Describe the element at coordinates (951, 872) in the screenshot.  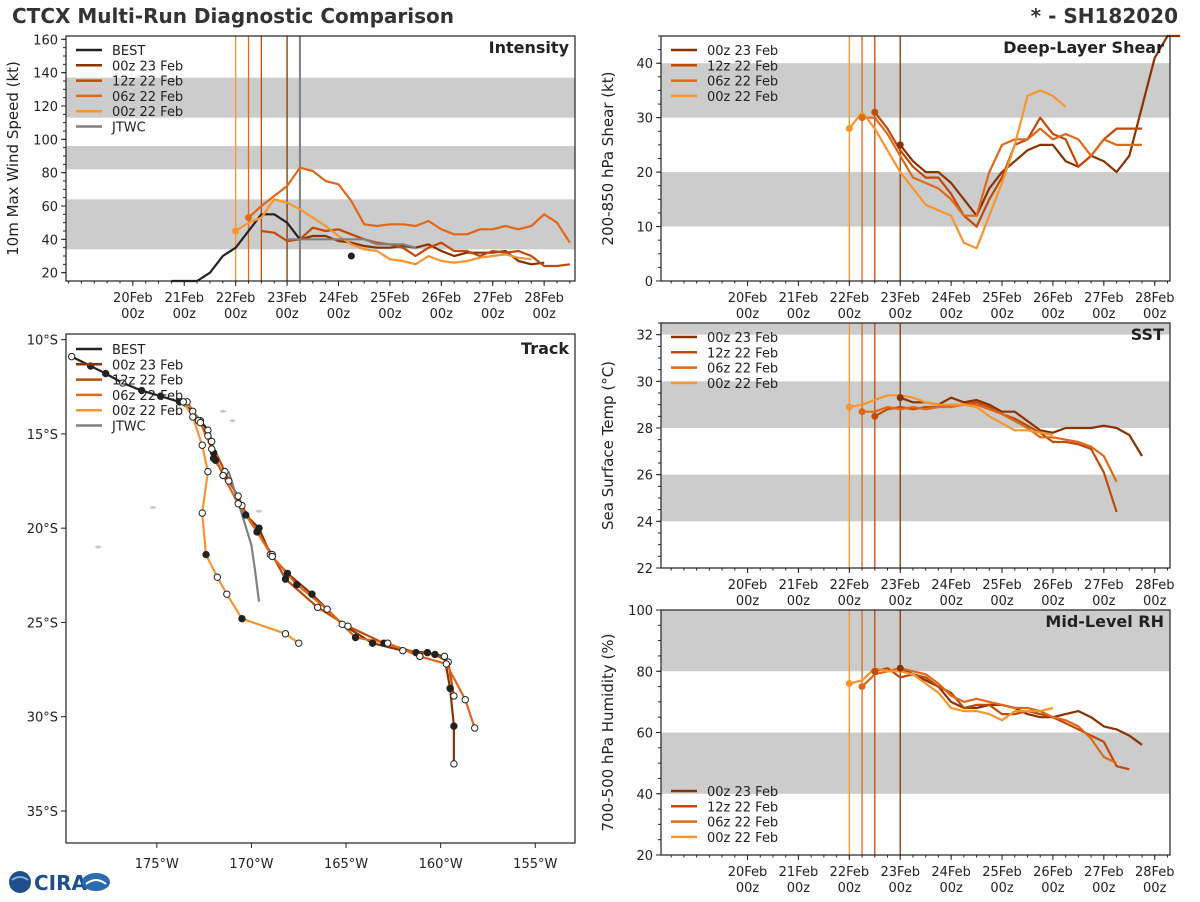
I see `x-tick-label: 24Feb` at that location.